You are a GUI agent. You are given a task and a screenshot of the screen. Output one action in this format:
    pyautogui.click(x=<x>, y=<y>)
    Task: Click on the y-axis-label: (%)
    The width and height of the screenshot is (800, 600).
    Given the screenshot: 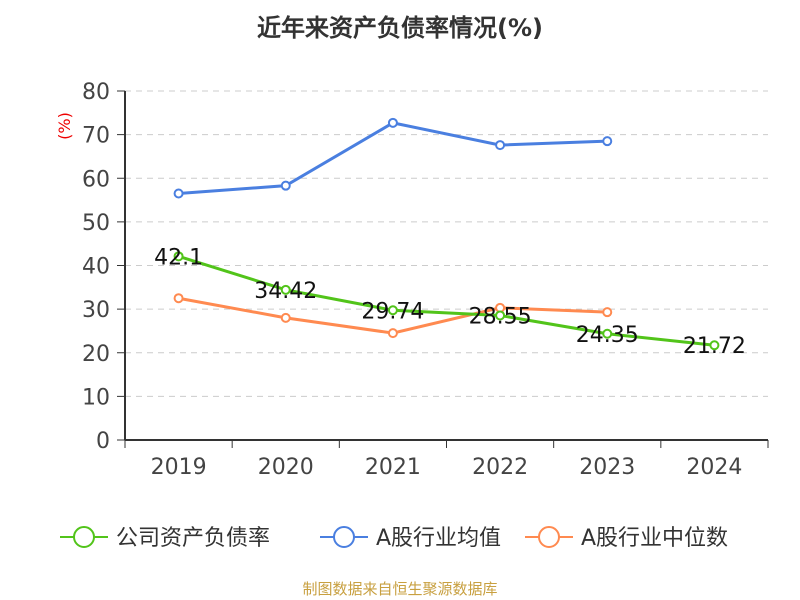 What is the action you would take?
    pyautogui.click(x=64, y=126)
    